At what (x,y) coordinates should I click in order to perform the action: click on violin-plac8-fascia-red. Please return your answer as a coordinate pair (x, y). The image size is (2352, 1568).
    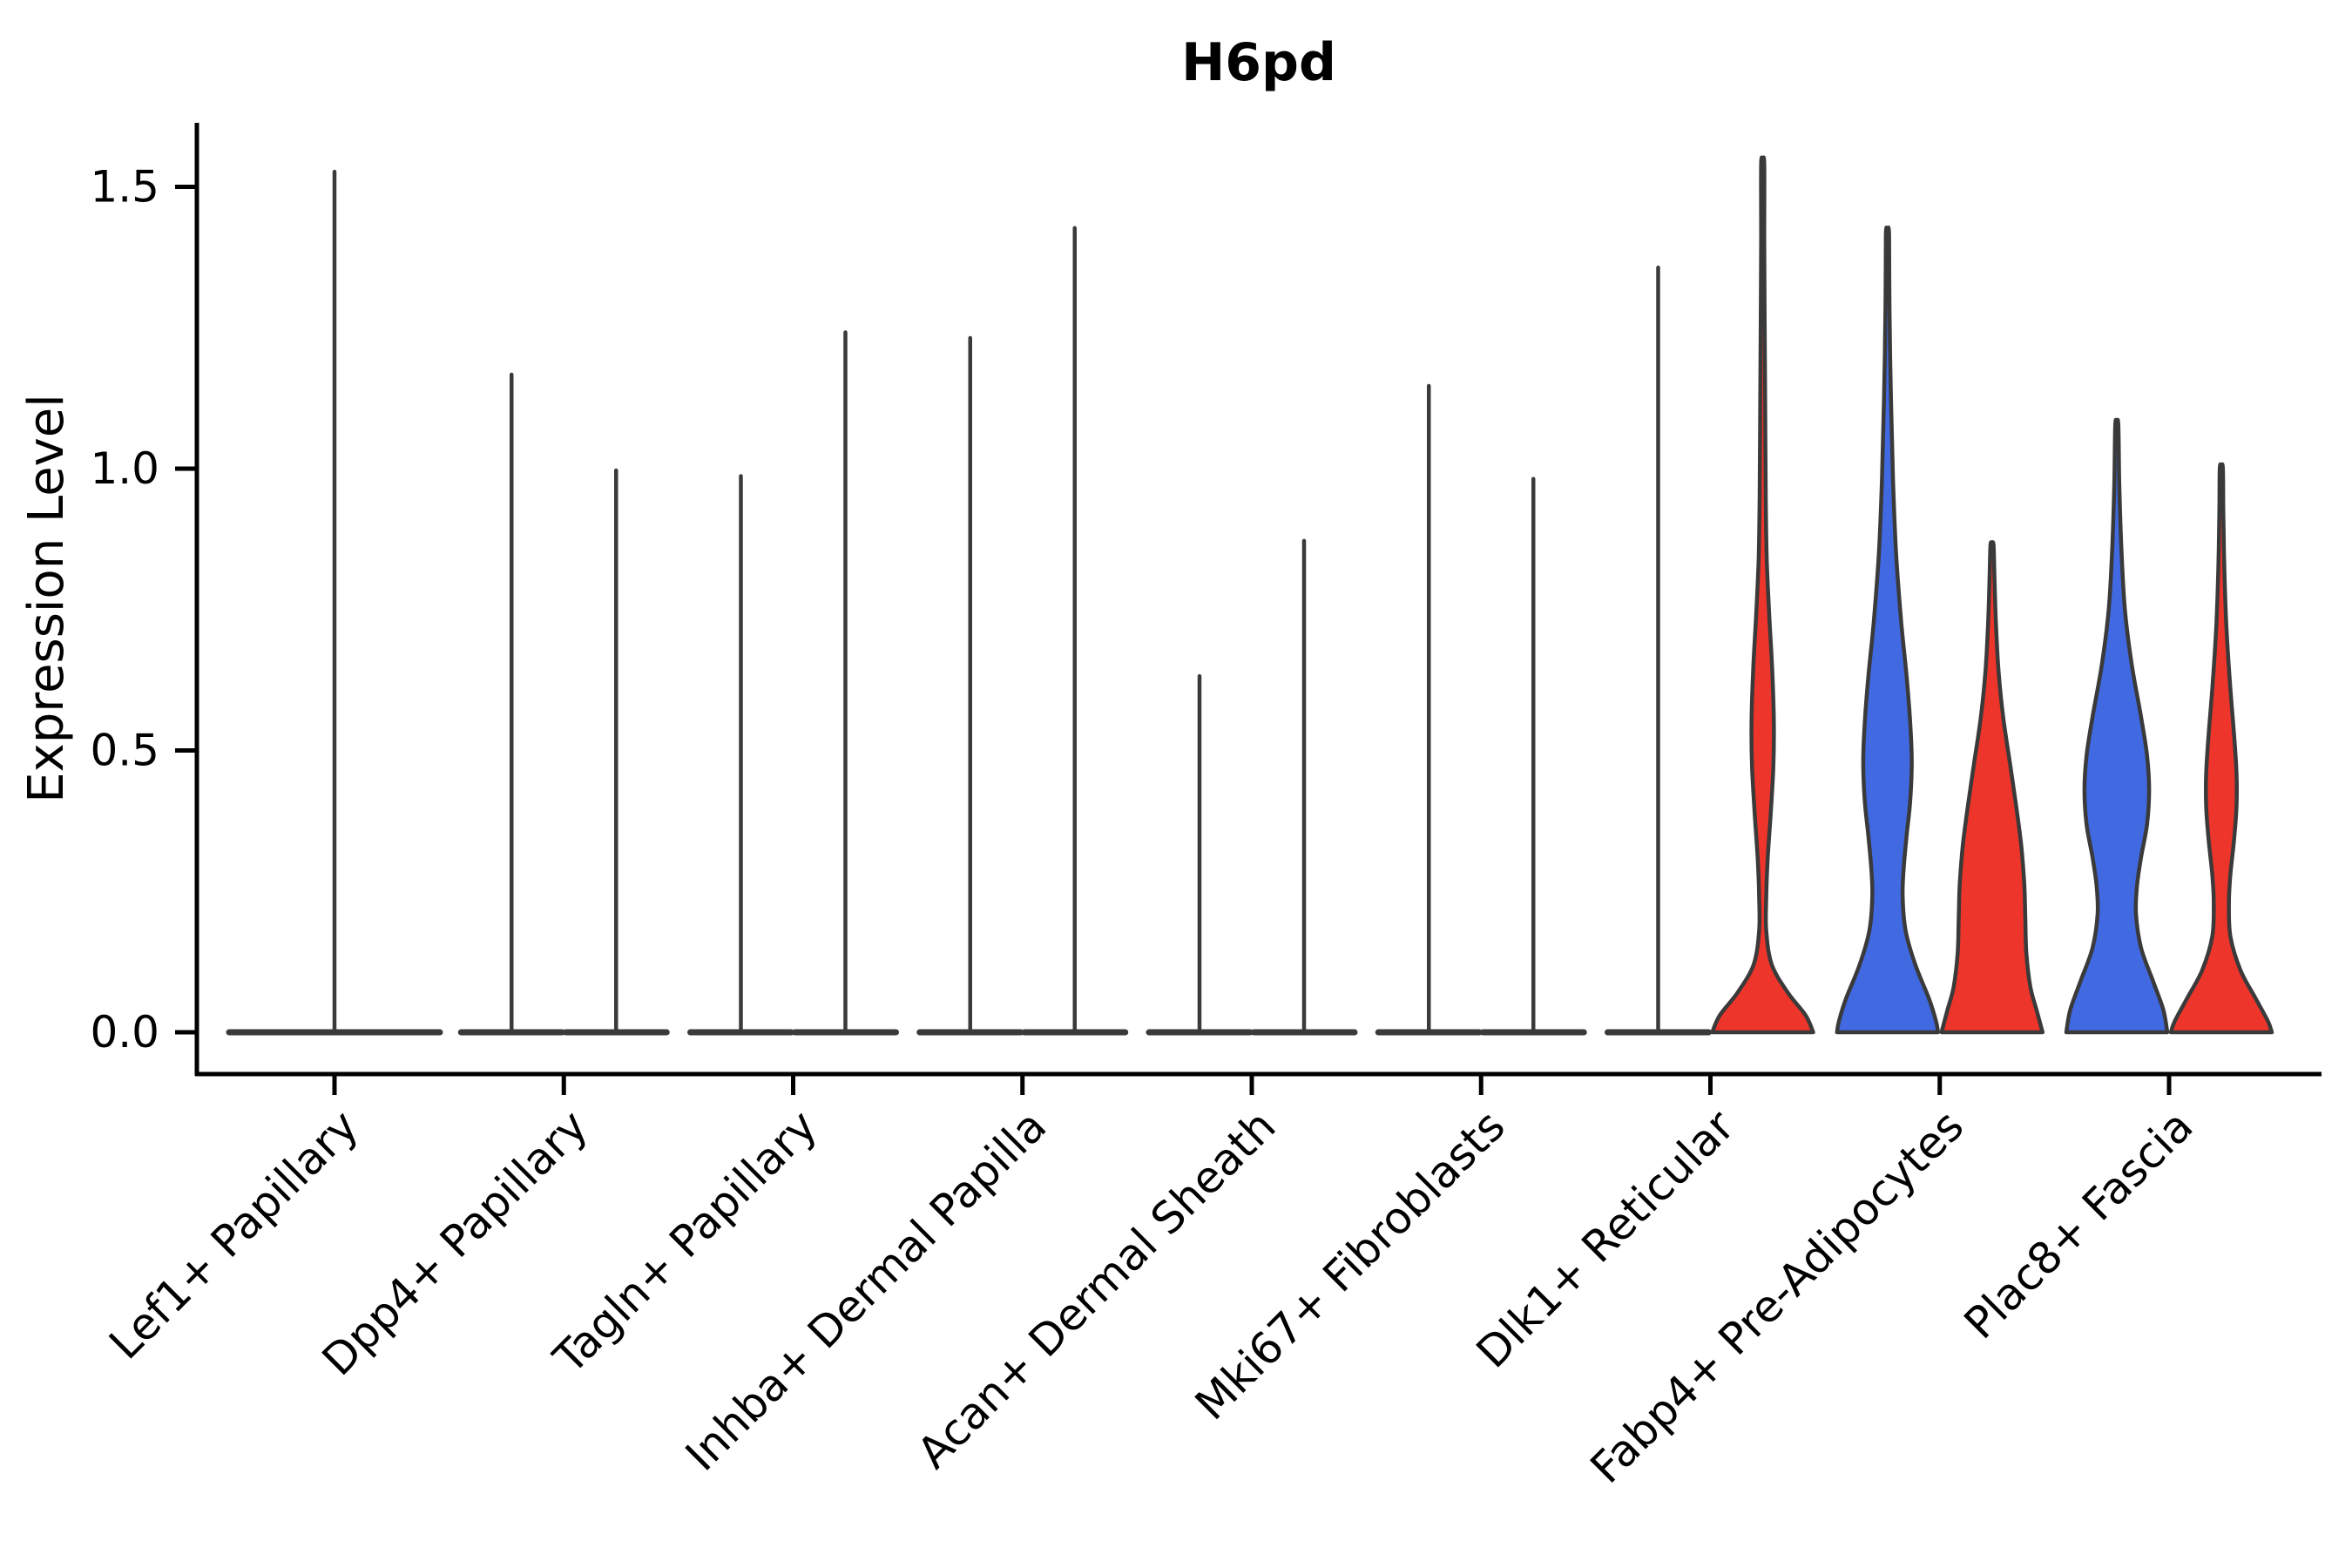
    Looking at the image, I should click on (2221, 748).